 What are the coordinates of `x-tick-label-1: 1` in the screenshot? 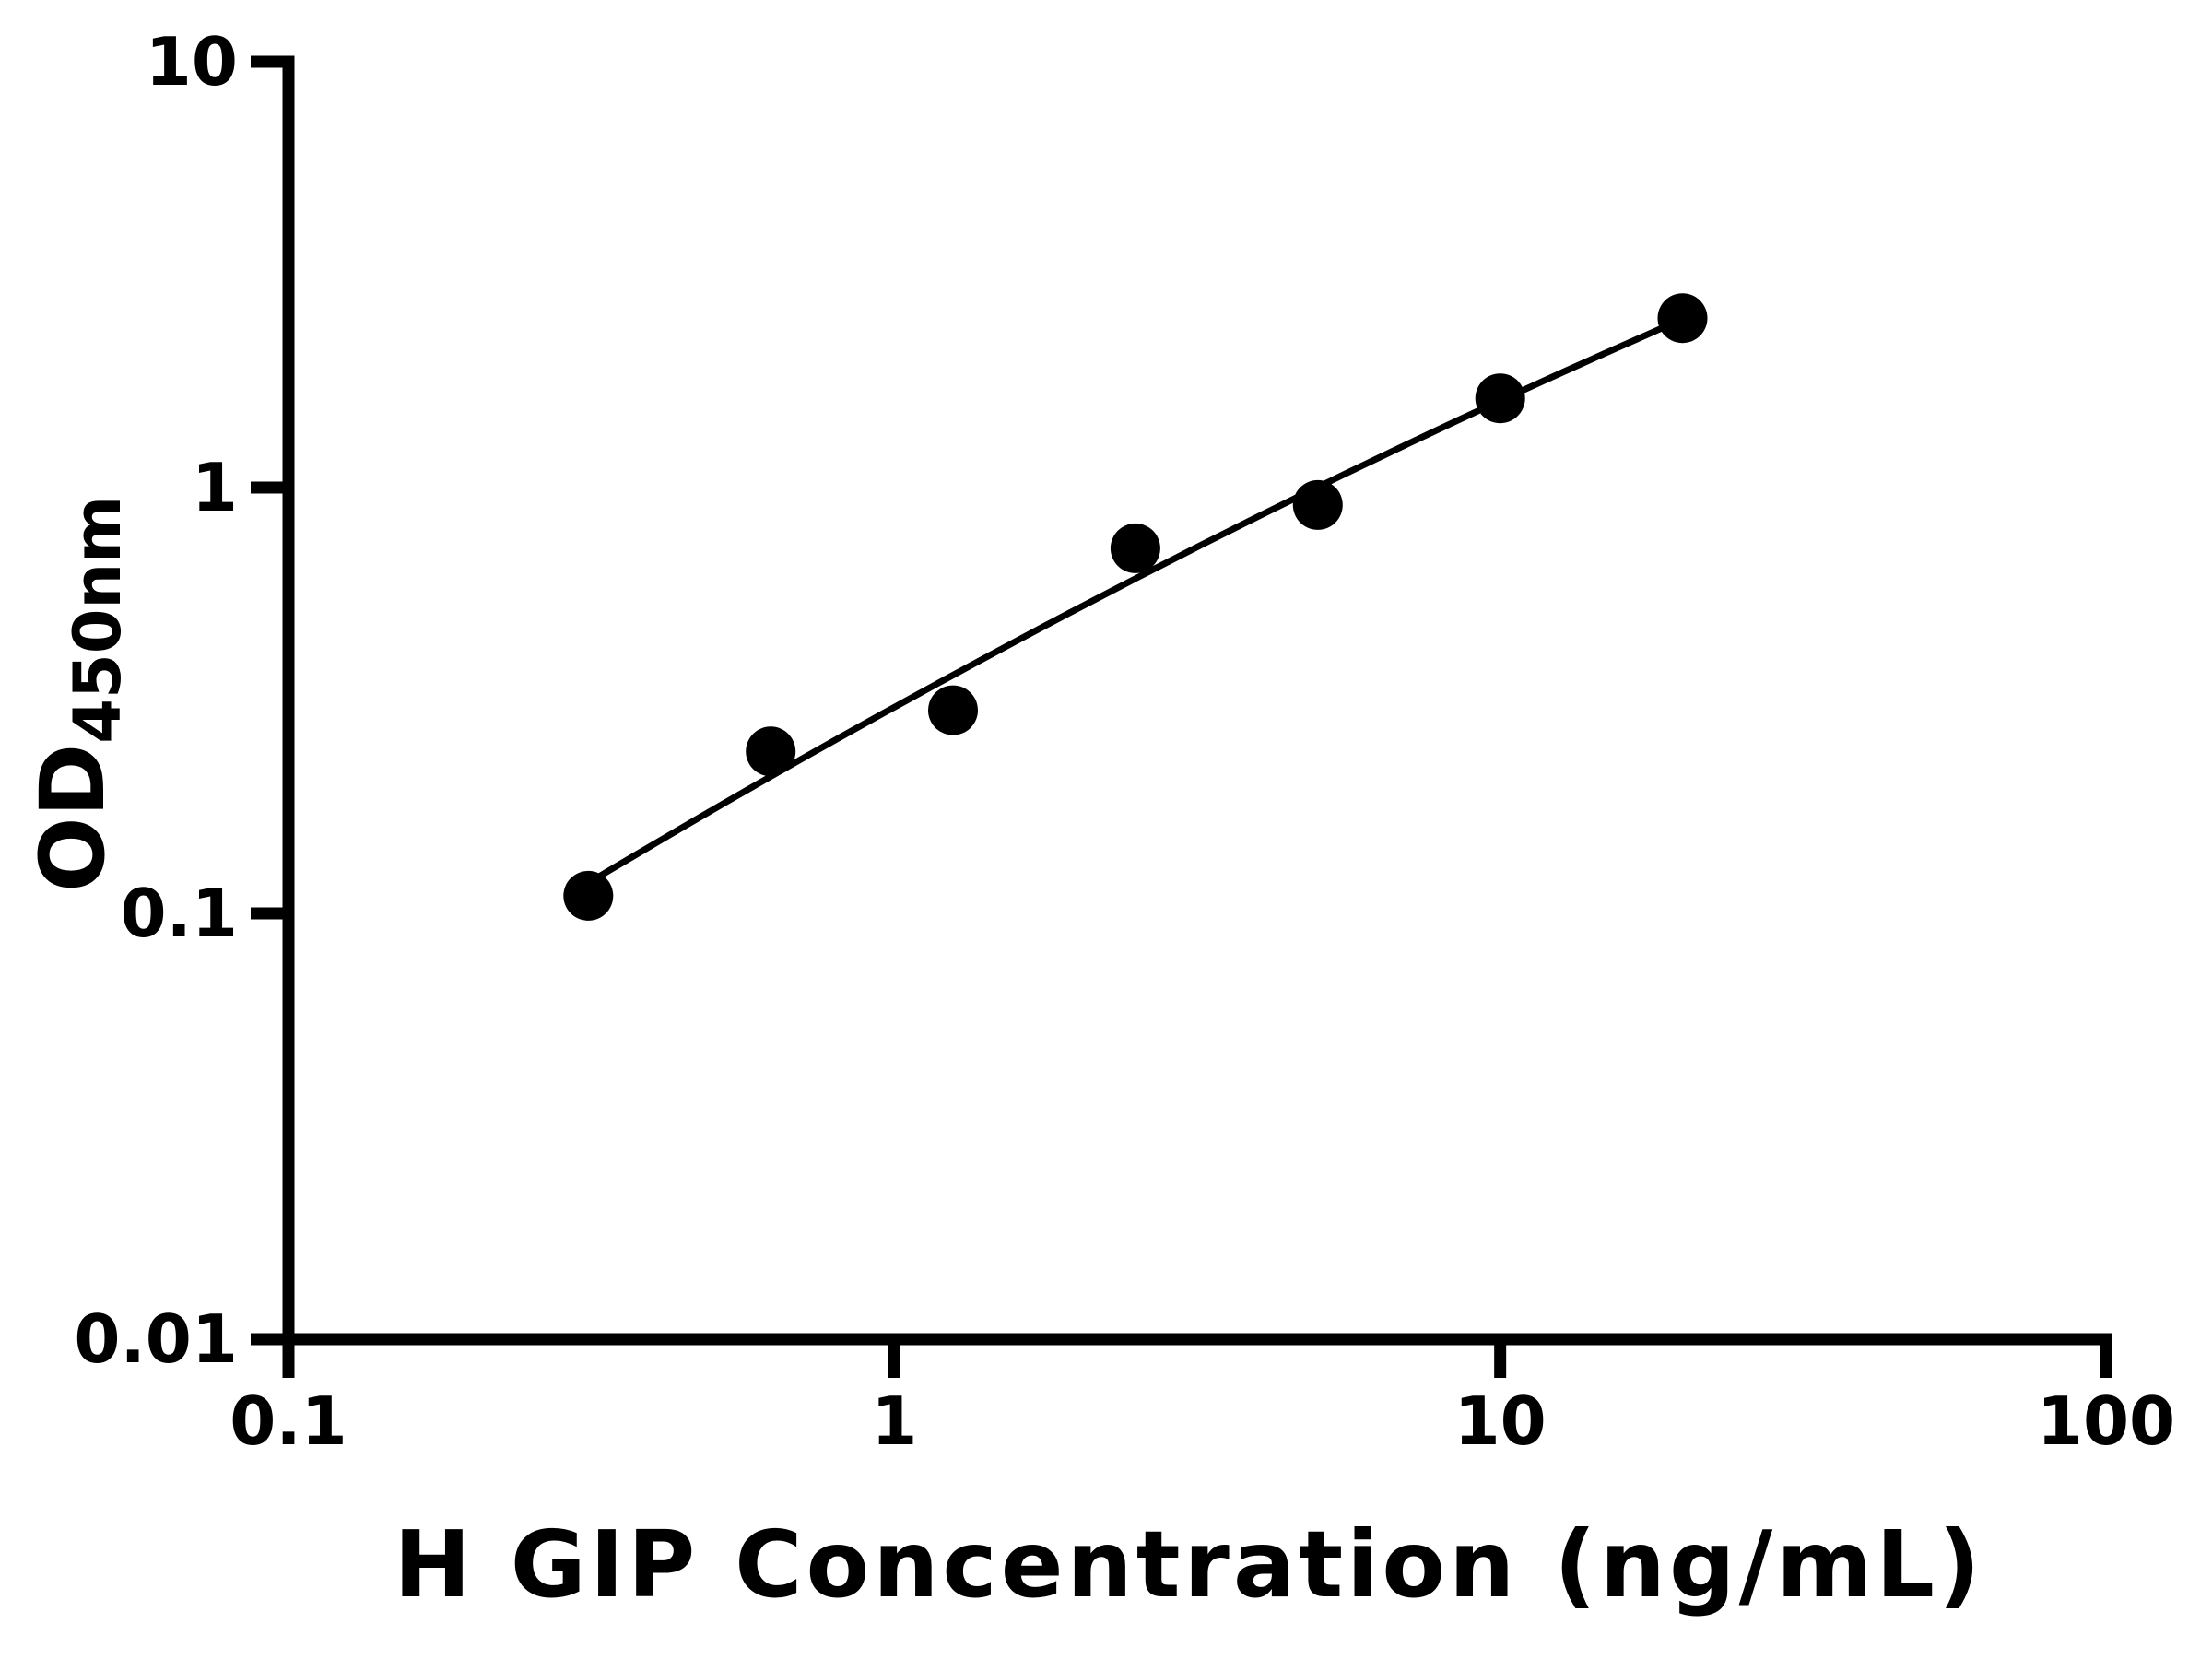 It's located at (894, 1421).